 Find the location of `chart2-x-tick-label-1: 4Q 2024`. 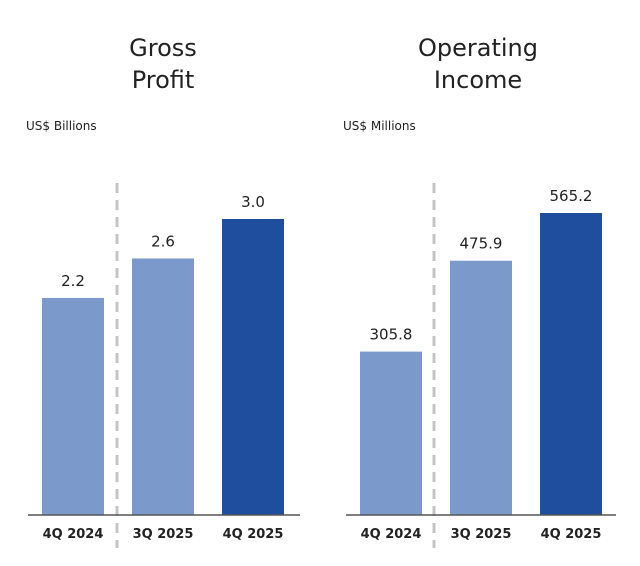

chart2-x-tick-label-1: 4Q 2024 is located at coordinates (391, 534).